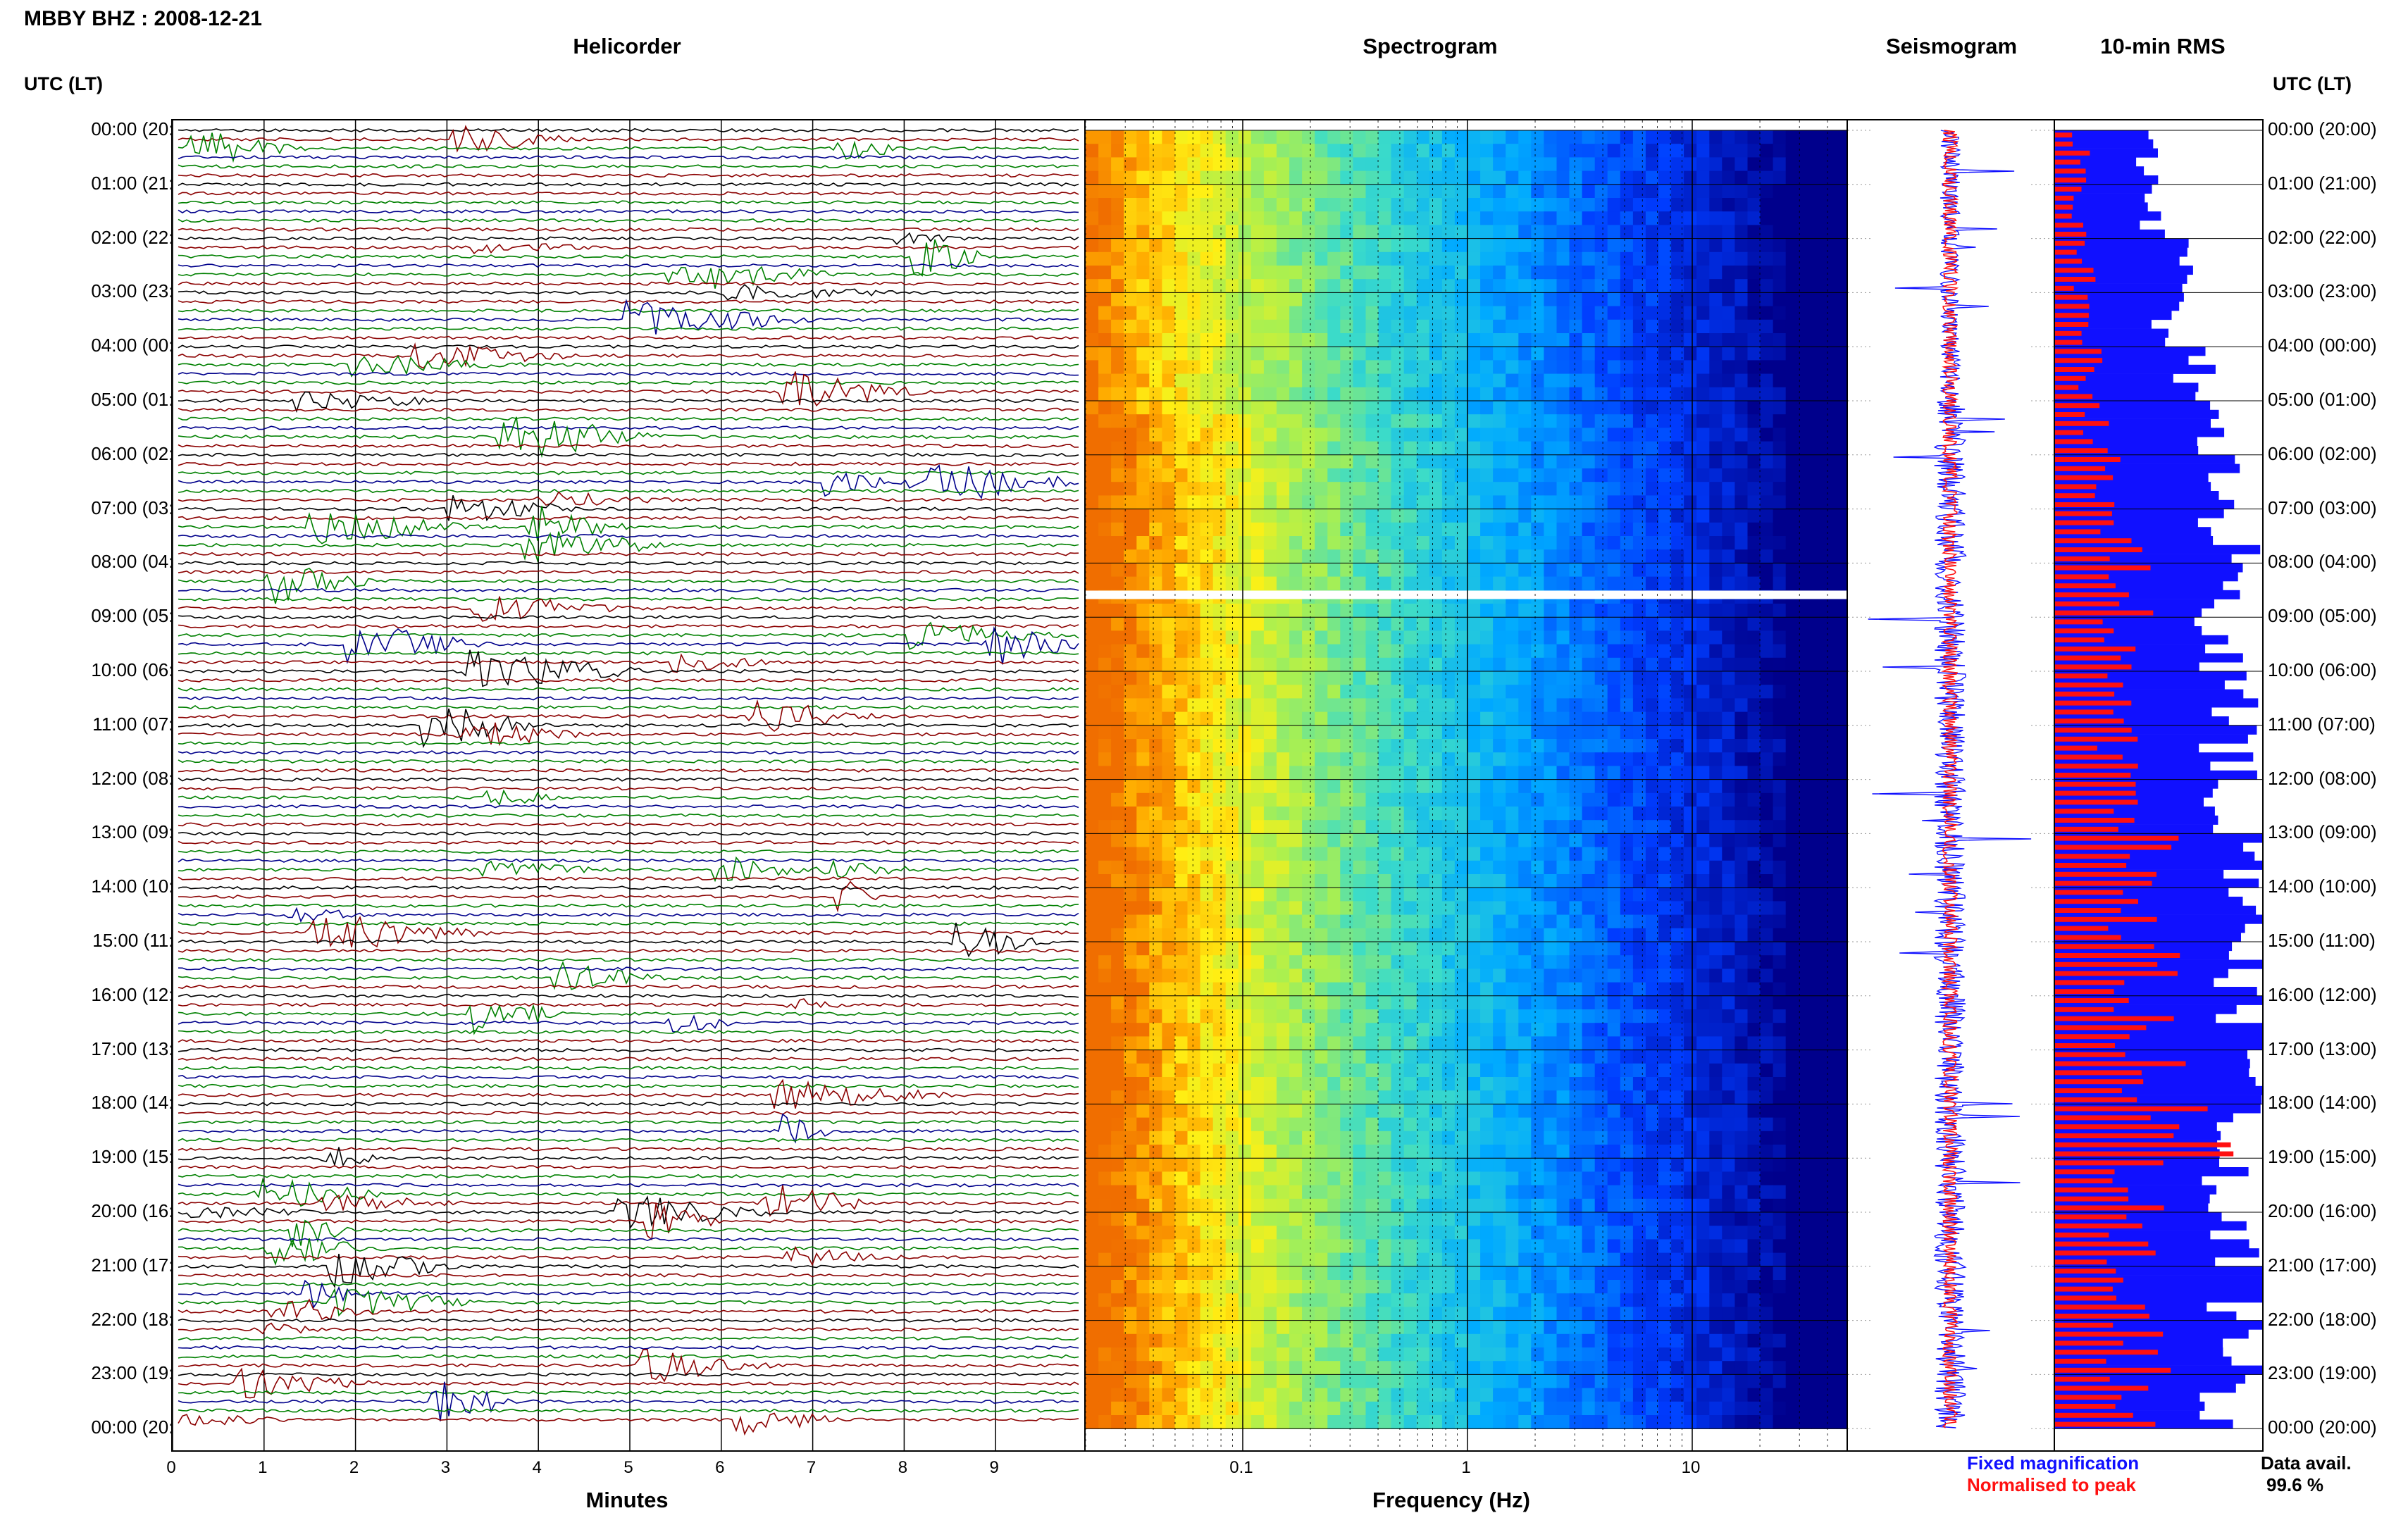  What do you see at coordinates (1952, 786) in the screenshot?
I see `seismogram-plot` at bounding box center [1952, 786].